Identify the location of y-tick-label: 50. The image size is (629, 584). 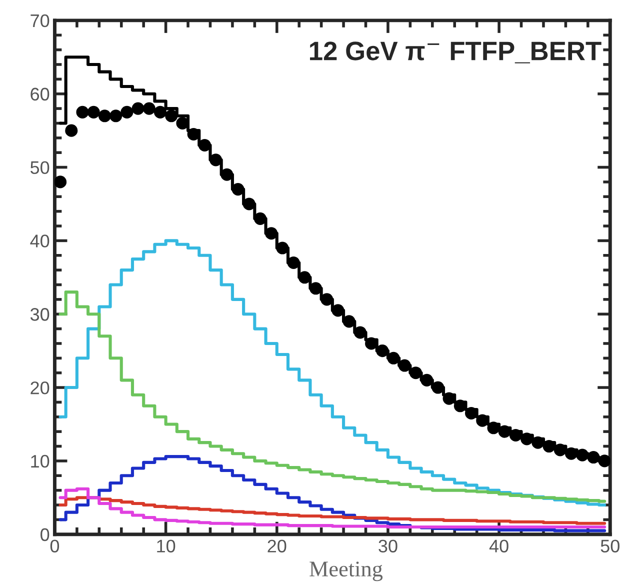
(40, 167).